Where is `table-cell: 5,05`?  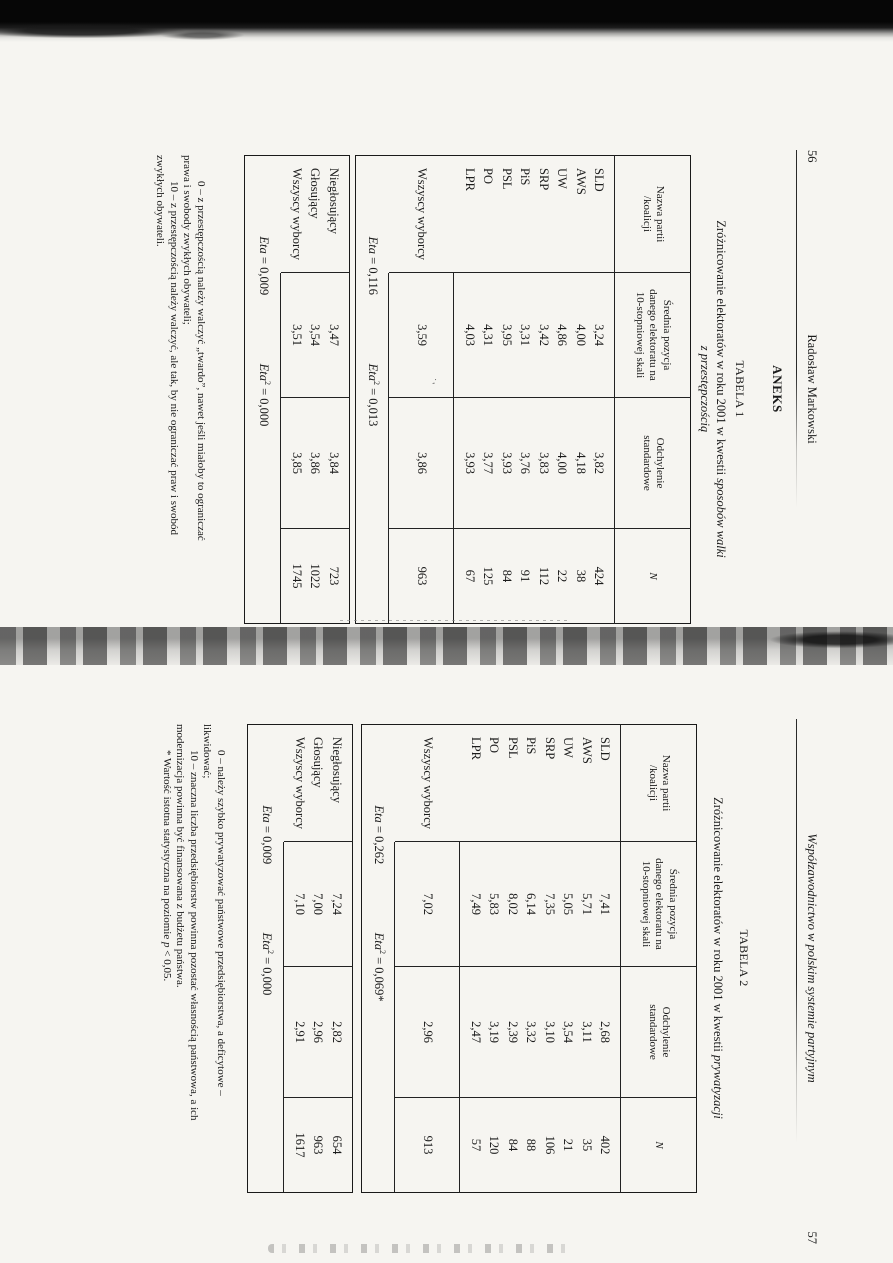 table-cell: 5,05 is located at coordinates (568, 904).